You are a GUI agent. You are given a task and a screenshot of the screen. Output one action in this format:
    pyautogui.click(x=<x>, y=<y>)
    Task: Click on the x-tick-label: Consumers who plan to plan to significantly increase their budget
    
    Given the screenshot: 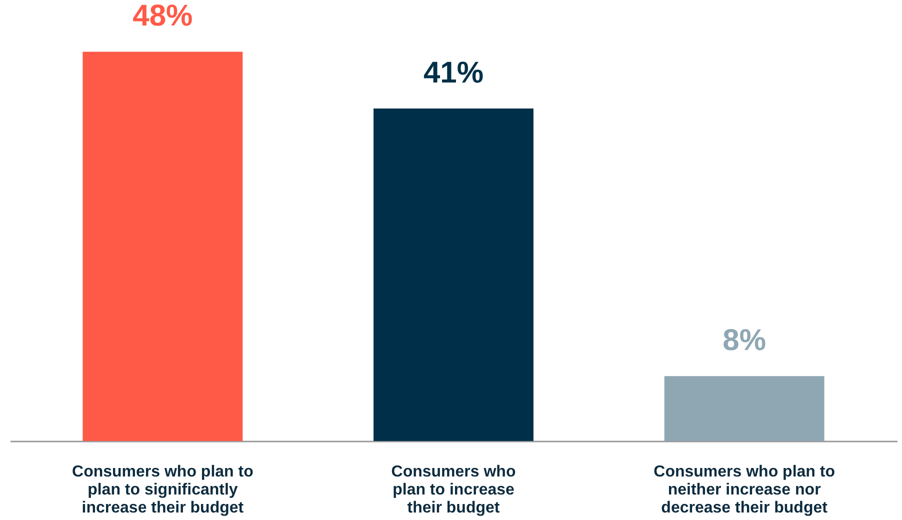 What is the action you would take?
    pyautogui.click(x=163, y=490)
    